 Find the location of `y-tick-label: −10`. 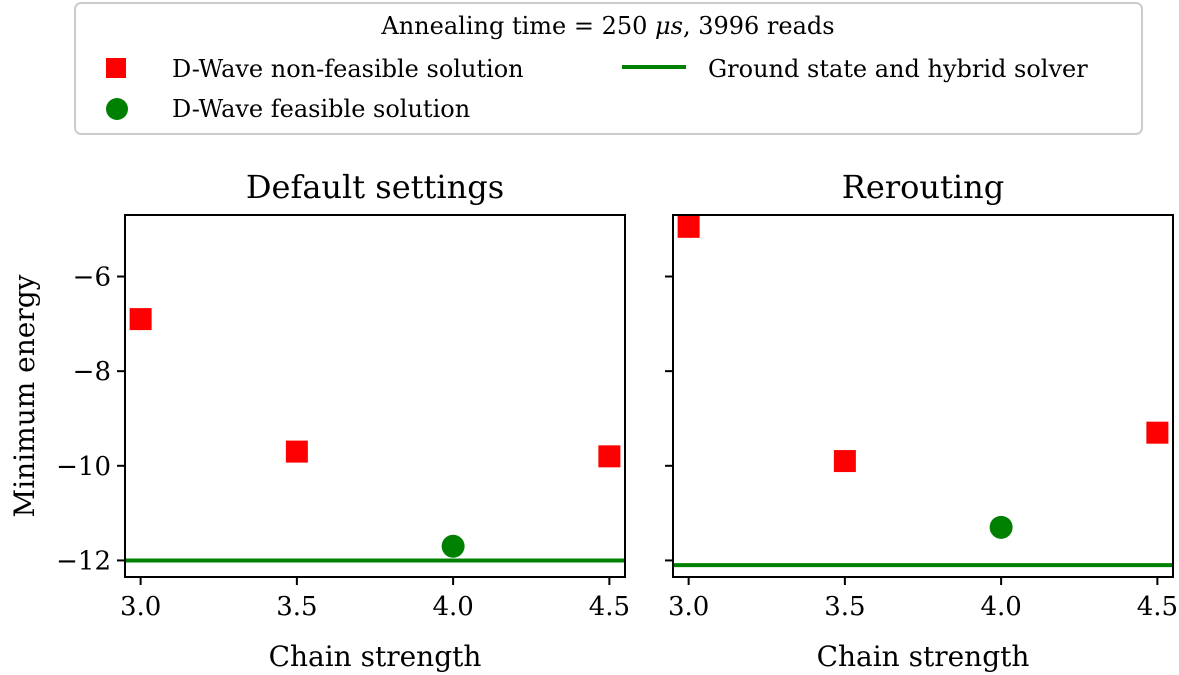

y-tick-label: −10 is located at coordinates (83, 467).